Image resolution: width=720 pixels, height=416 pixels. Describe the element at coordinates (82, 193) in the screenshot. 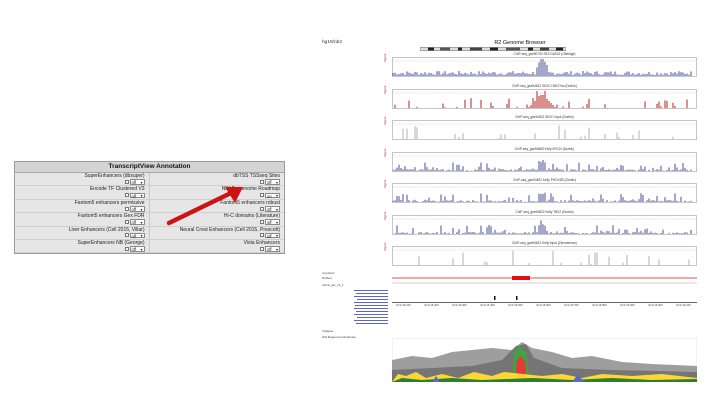

I see `annotation-option: Encode TF Clustered V3 off` at that location.